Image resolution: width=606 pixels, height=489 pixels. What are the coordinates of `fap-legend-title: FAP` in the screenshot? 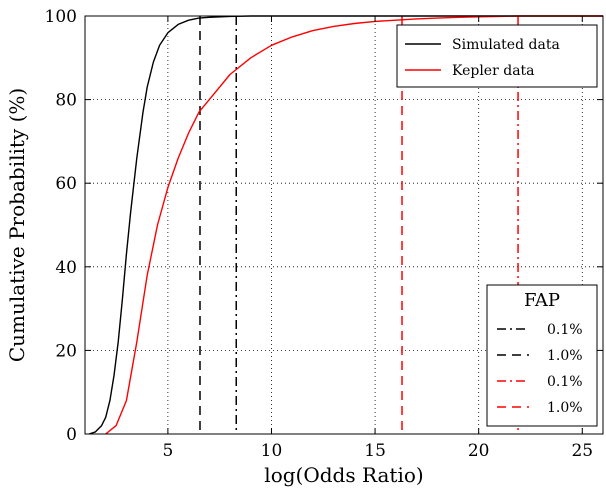 It's located at (542, 300).